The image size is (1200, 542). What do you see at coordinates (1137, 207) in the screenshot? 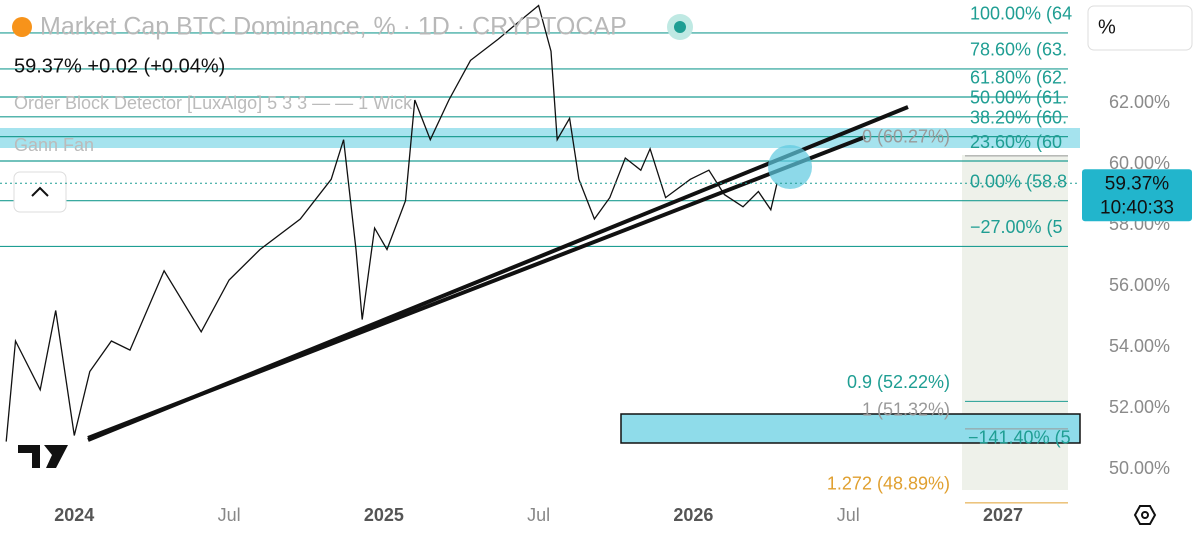
I see `price-tag-time: 10:40:33` at bounding box center [1137, 207].